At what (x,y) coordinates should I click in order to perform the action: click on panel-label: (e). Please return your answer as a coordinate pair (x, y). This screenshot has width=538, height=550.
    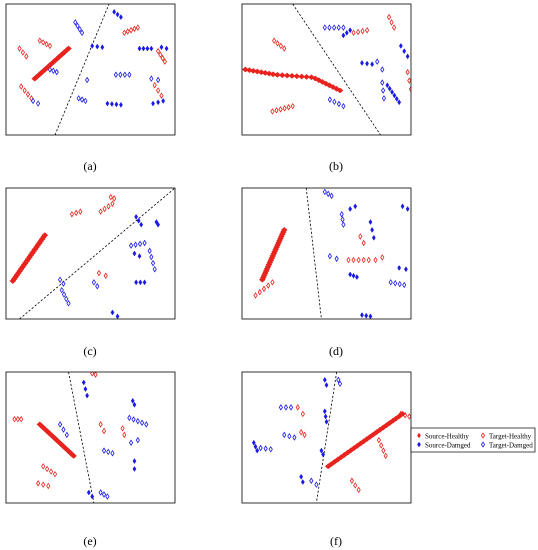
    Looking at the image, I should click on (89, 541).